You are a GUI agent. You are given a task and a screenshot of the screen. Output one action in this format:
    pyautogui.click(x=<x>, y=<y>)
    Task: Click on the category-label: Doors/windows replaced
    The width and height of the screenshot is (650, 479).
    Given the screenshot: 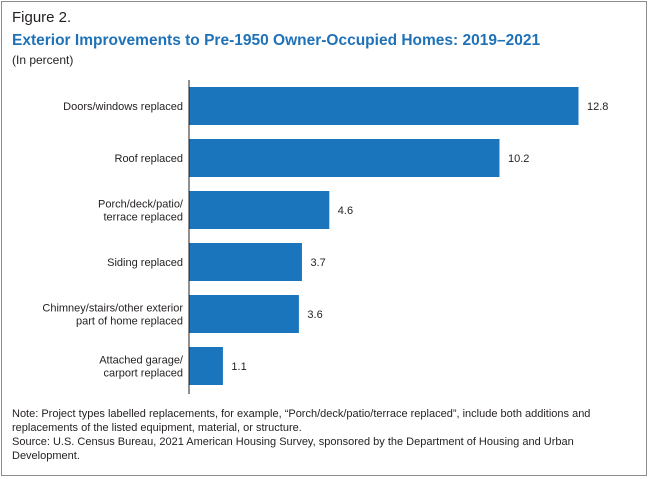 What is the action you would take?
    pyautogui.click(x=123, y=107)
    